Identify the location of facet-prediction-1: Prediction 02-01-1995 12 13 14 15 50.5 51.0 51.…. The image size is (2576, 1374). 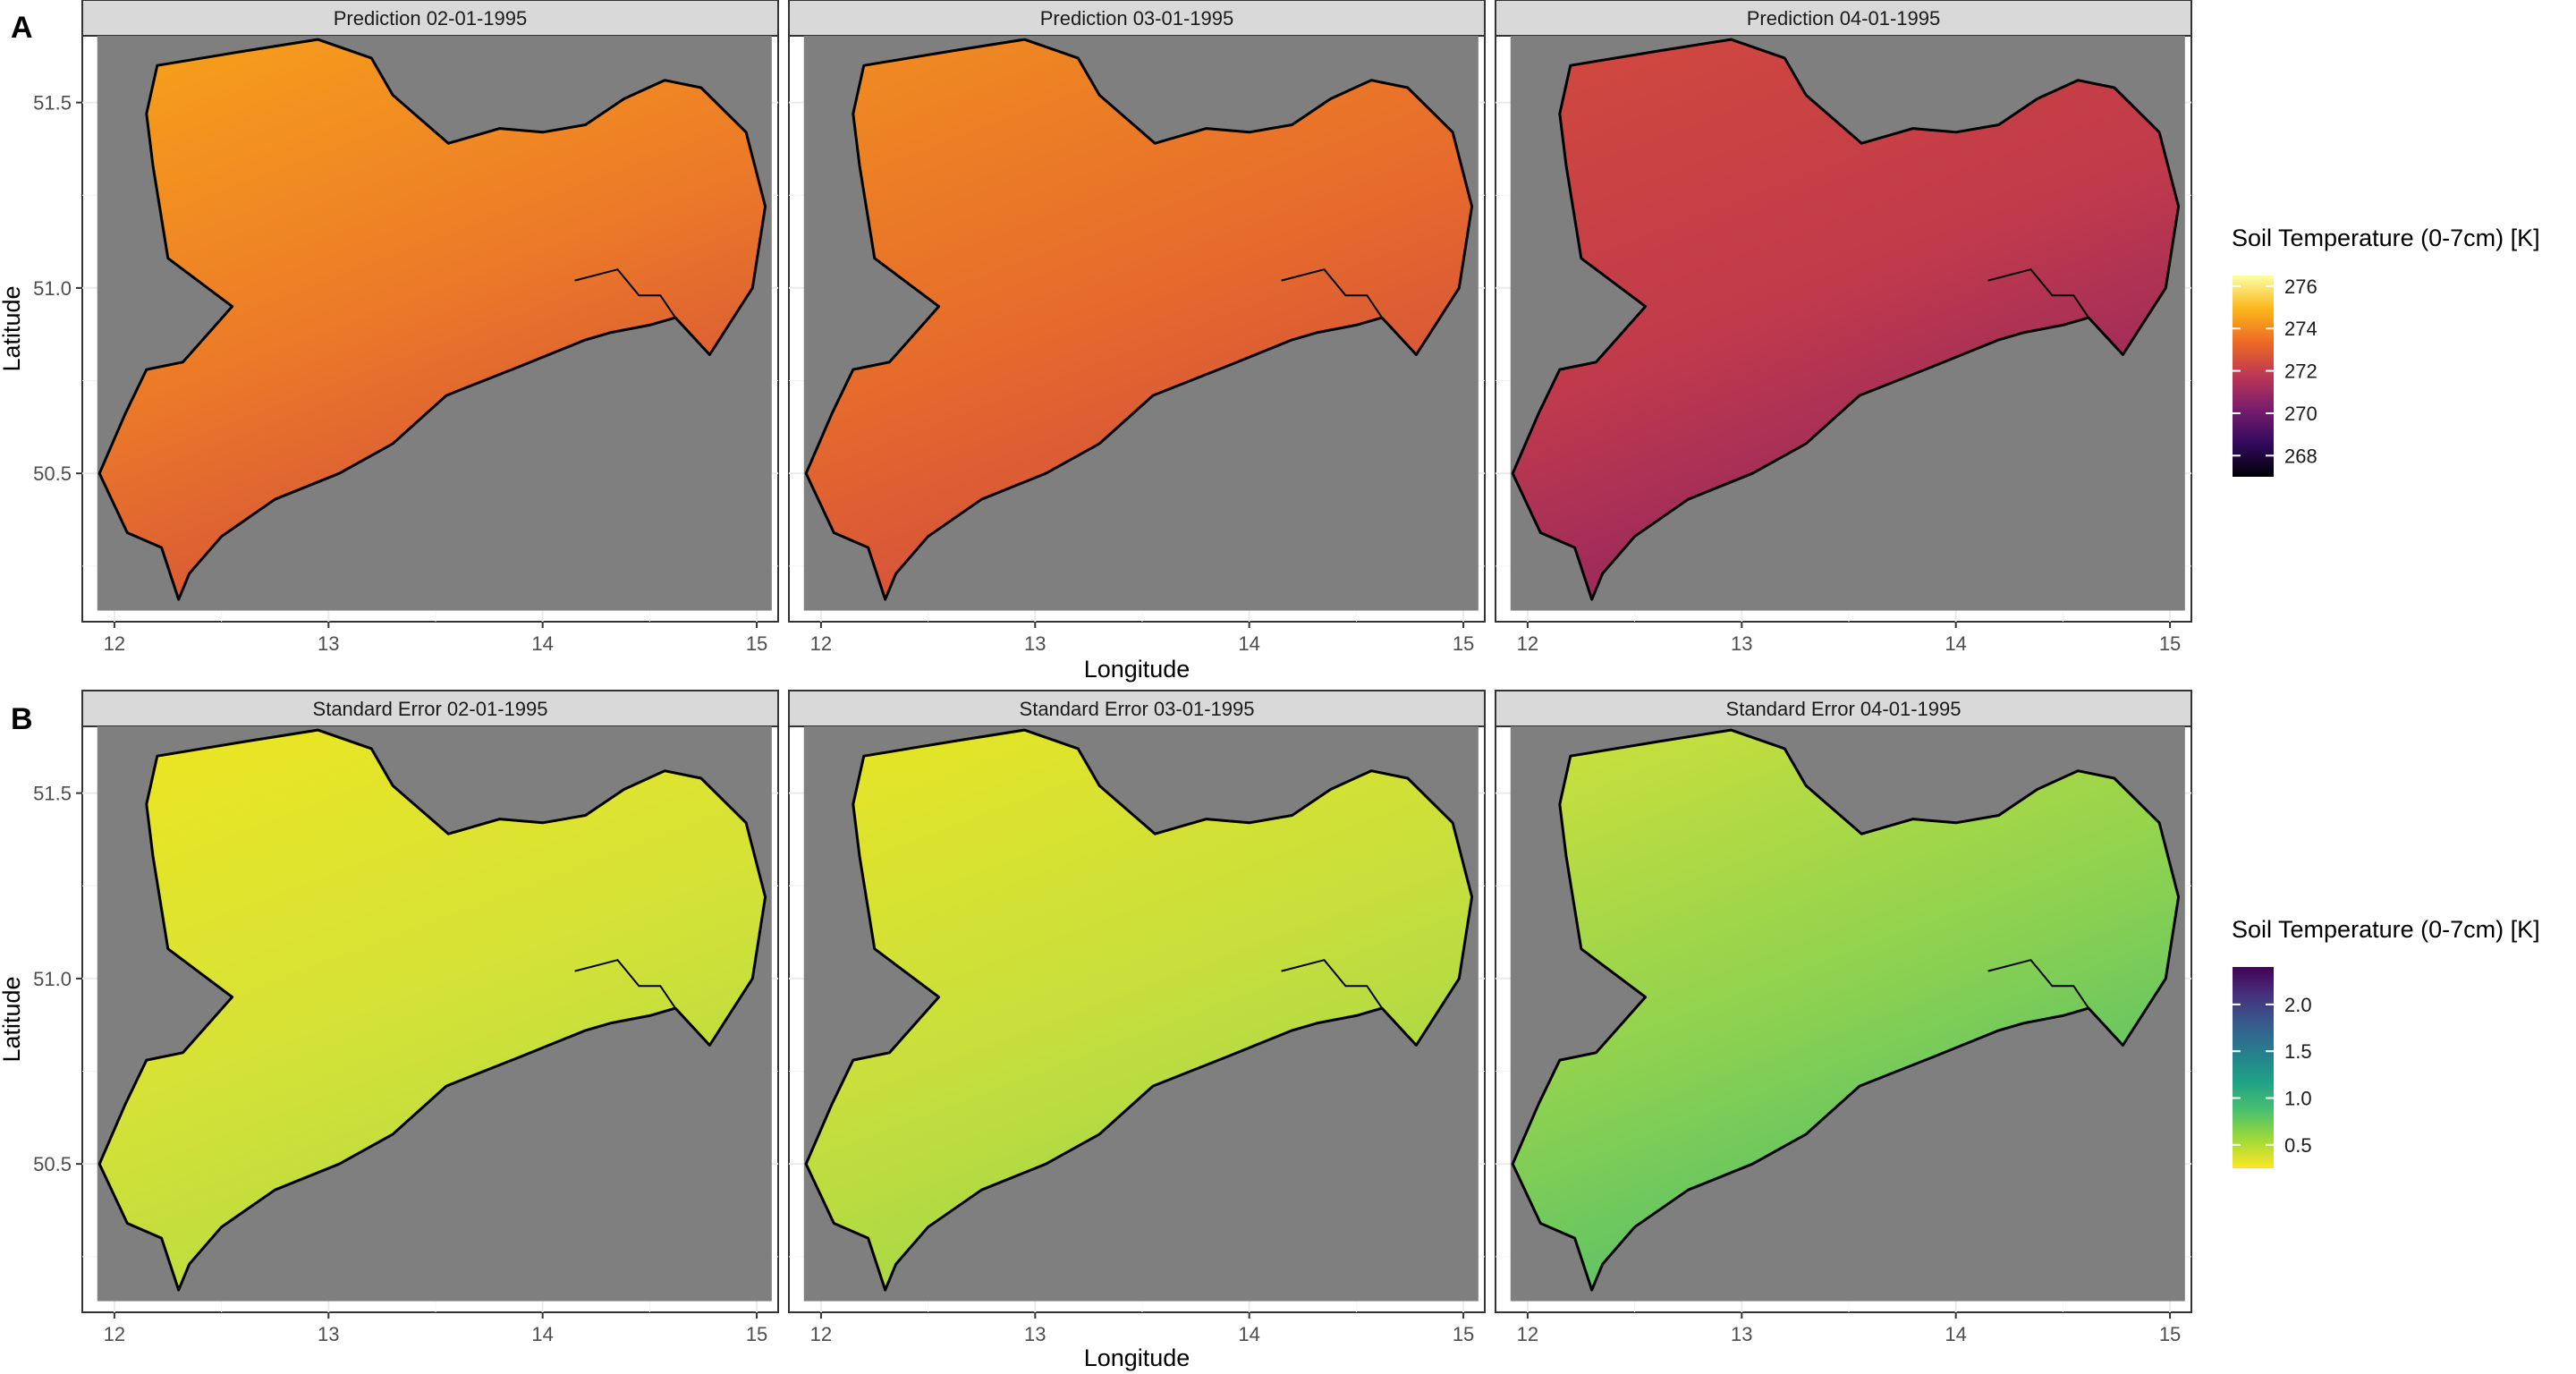
(406, 327).